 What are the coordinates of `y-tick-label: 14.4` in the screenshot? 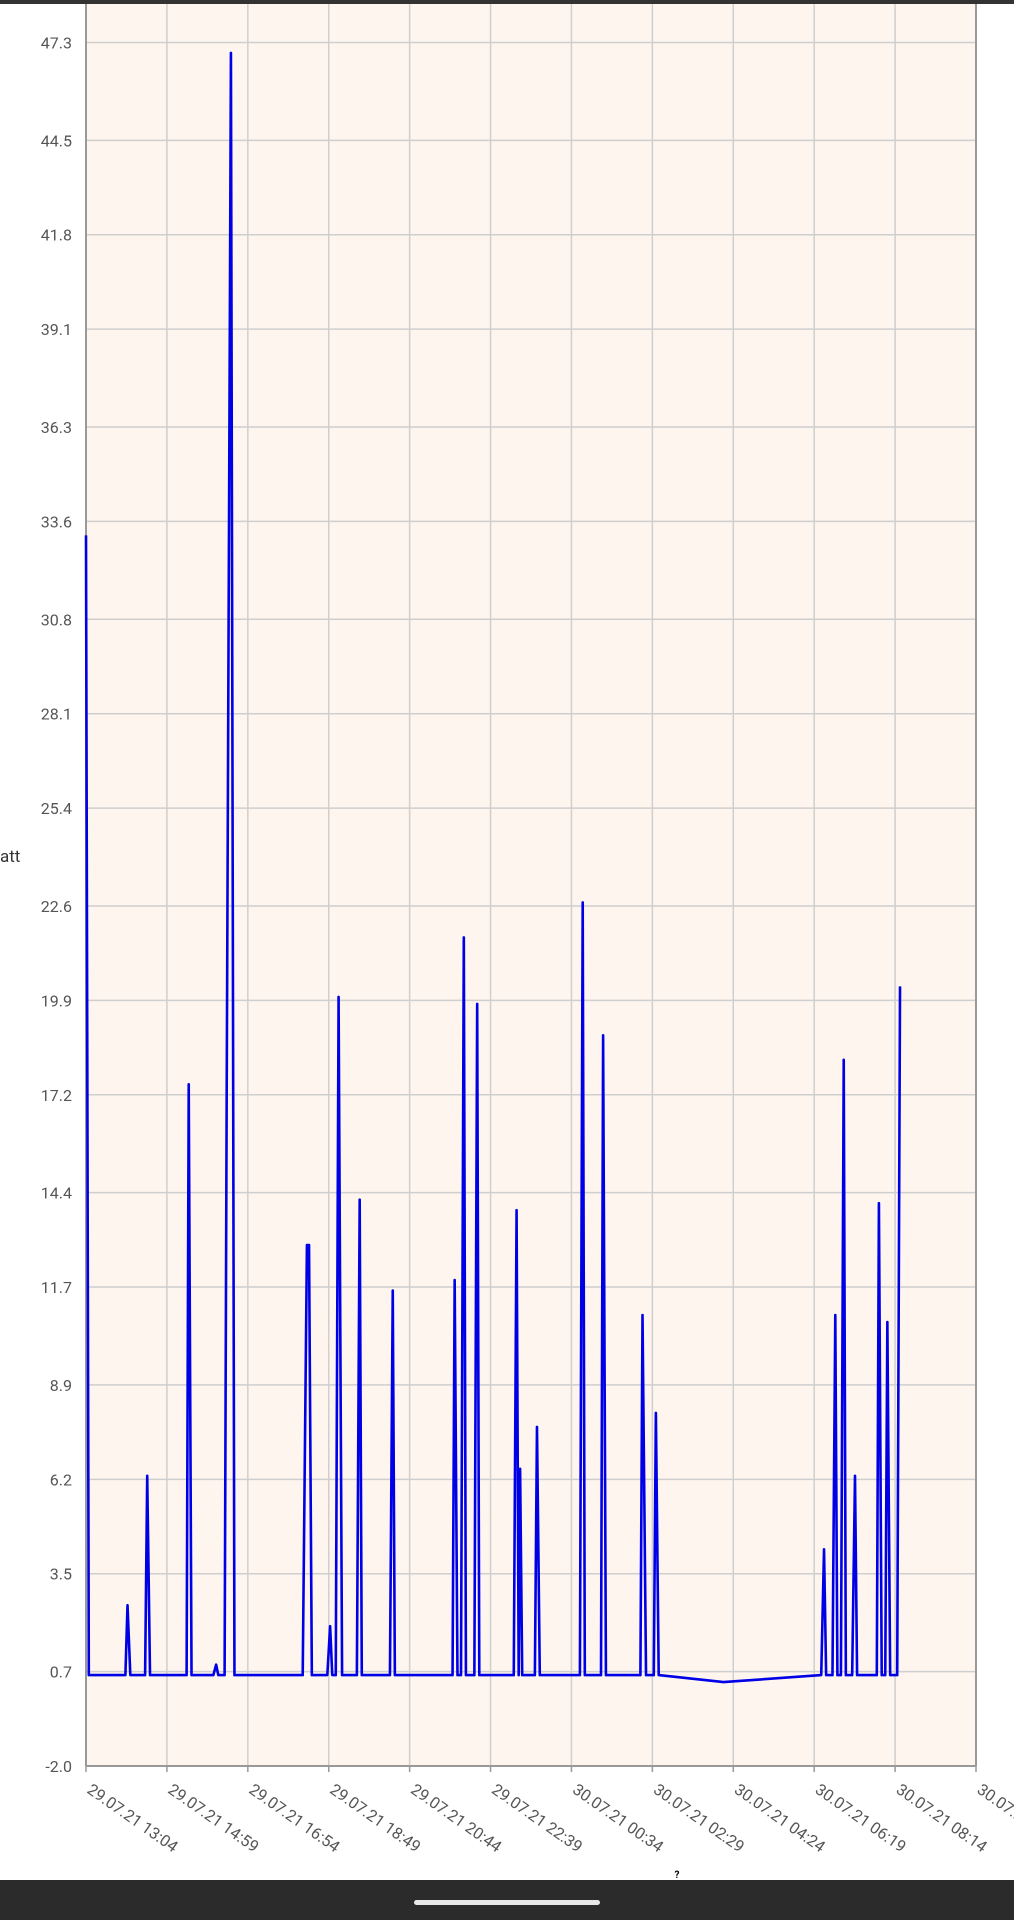 It's located at (56, 1193).